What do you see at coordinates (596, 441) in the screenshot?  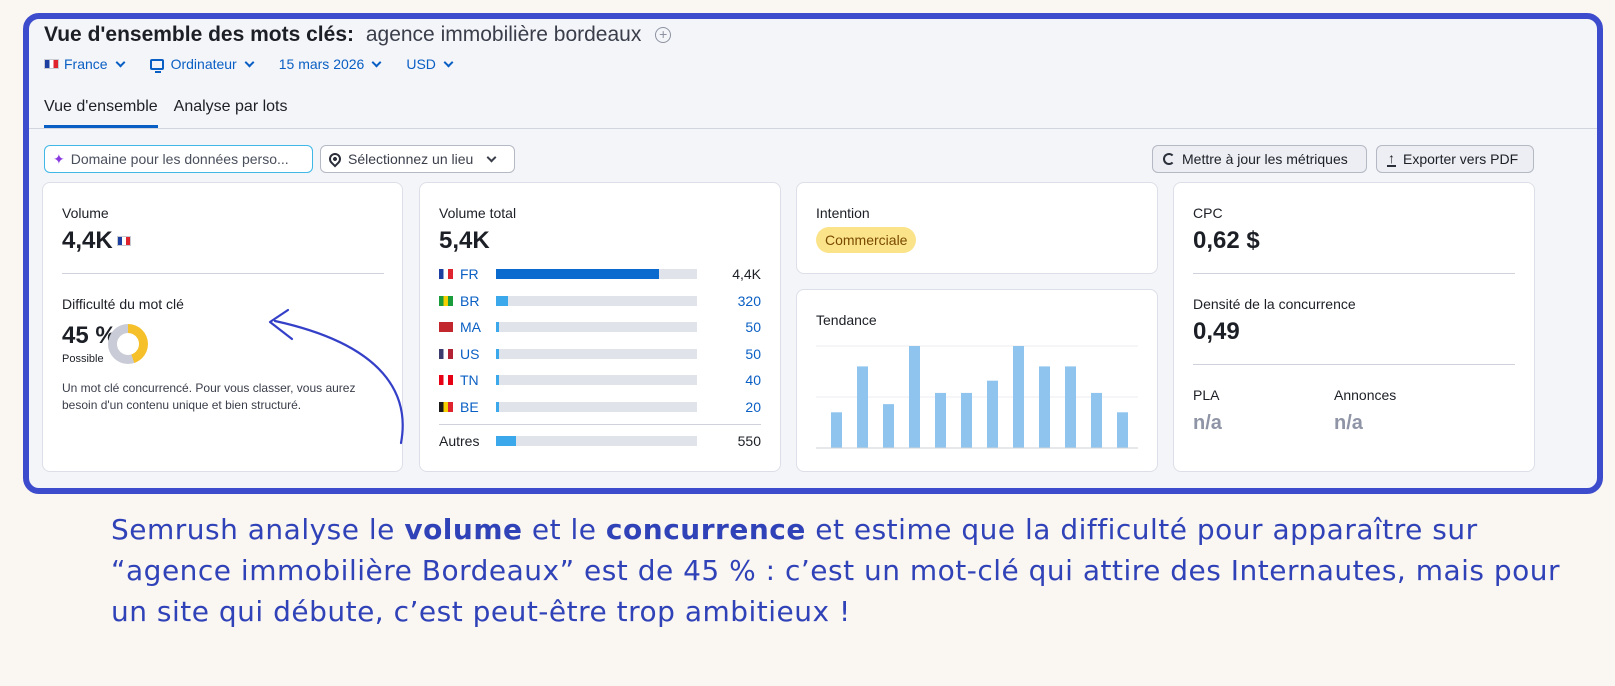 I see `others-bar-track` at bounding box center [596, 441].